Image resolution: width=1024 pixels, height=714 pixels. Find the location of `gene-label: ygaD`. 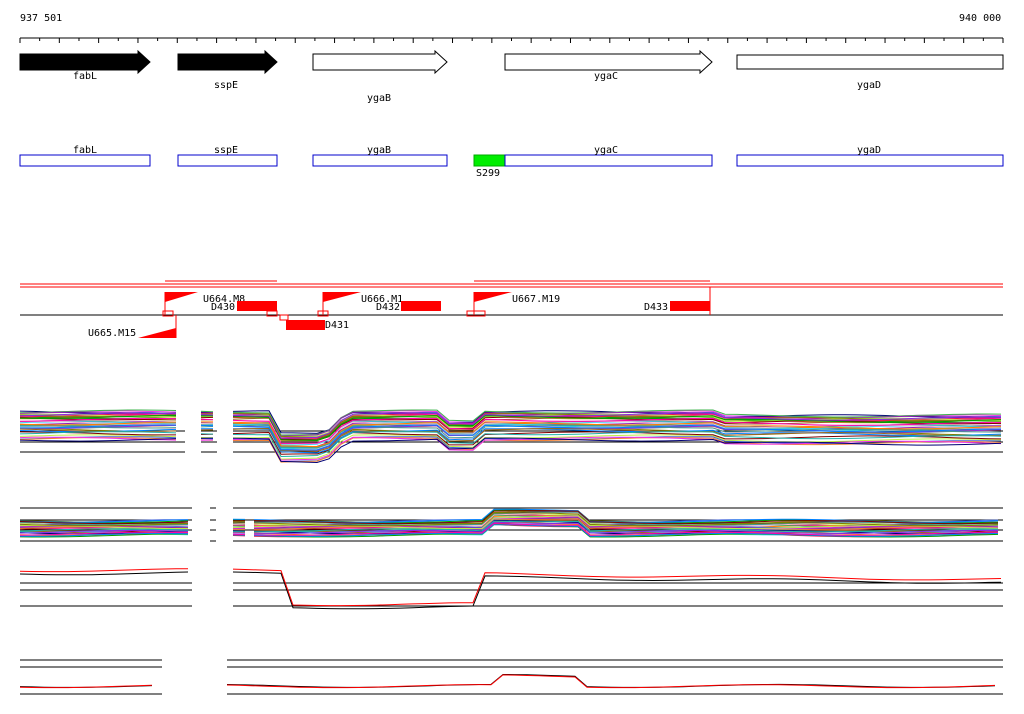

gene-label: ygaD is located at coordinates (869, 85).